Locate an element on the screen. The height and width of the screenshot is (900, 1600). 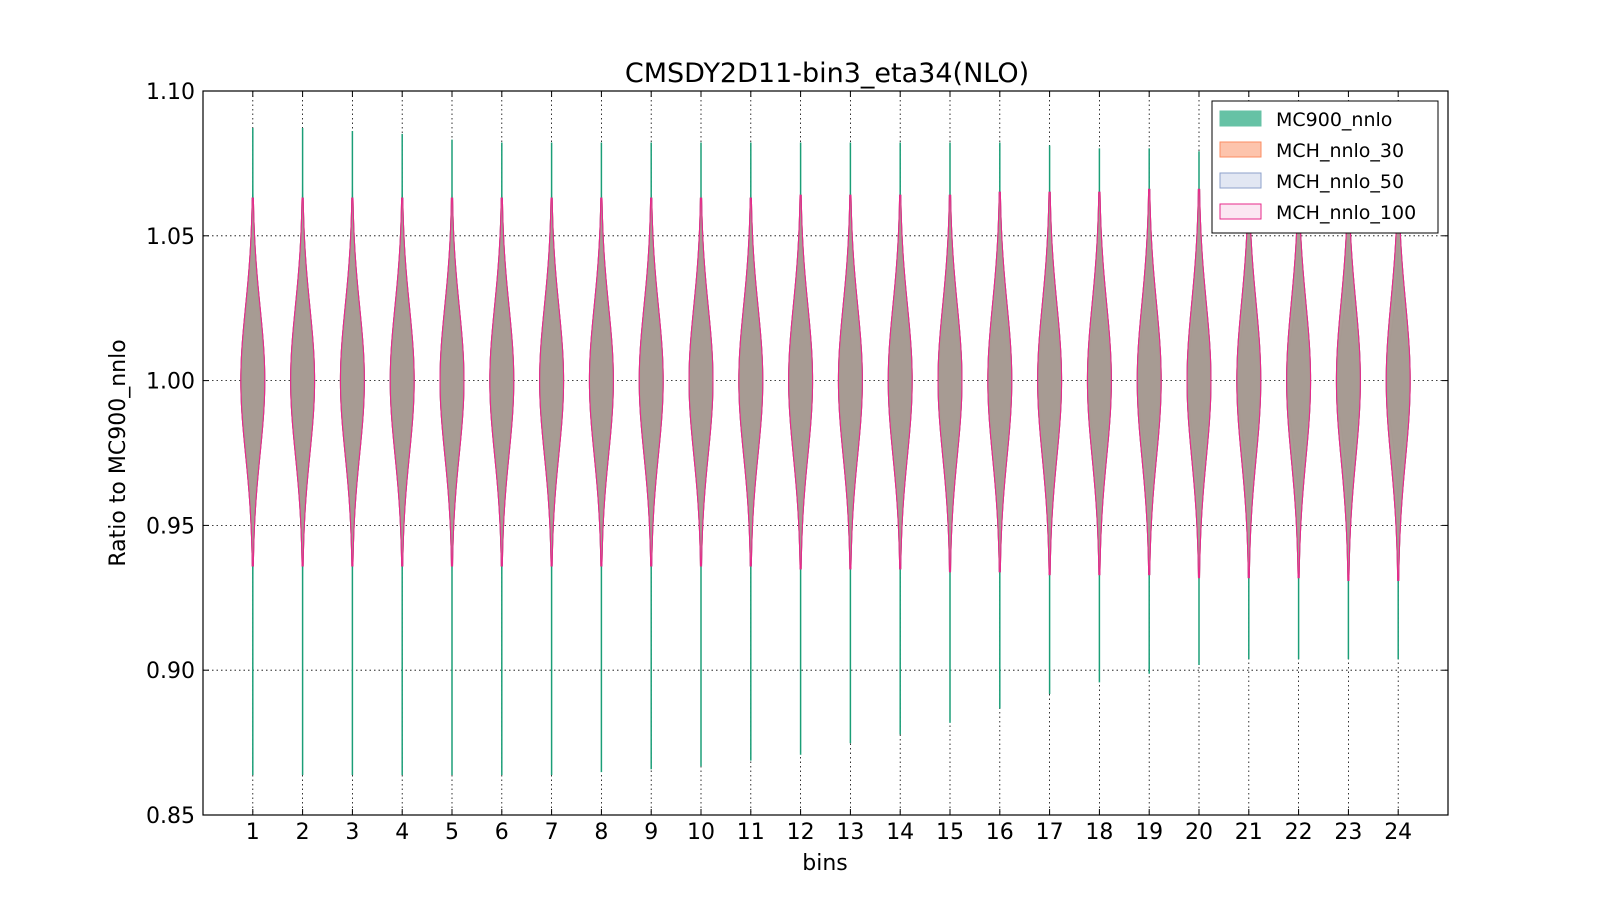
x-tick-label: 17 is located at coordinates (1050, 832).